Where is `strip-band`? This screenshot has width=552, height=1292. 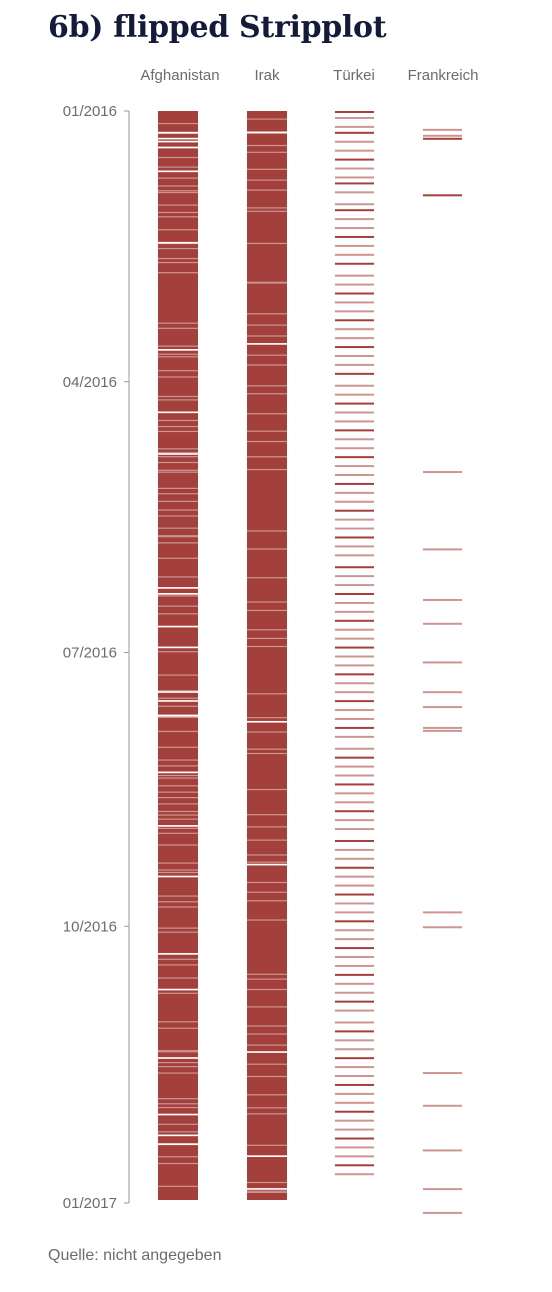 strip-band is located at coordinates (267, 655).